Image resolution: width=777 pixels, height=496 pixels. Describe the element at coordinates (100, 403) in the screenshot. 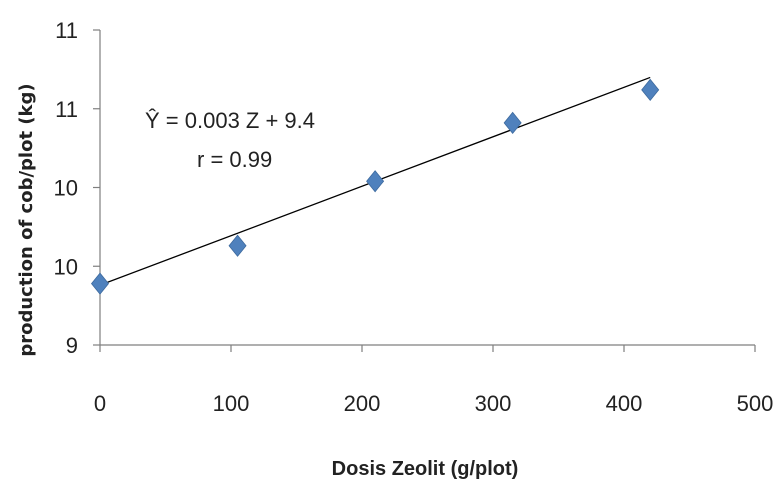

I see `x-tick-label: 0` at that location.